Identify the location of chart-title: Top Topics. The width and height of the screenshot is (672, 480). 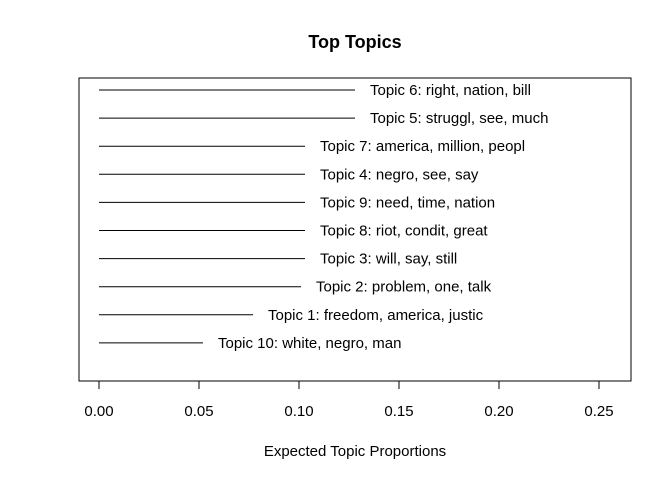
(354, 42).